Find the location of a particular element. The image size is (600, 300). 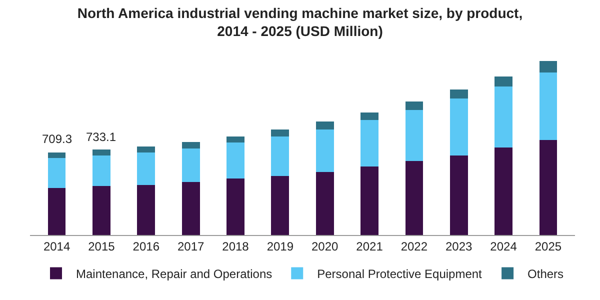

x-tick-label: 2016 is located at coordinates (146, 246).